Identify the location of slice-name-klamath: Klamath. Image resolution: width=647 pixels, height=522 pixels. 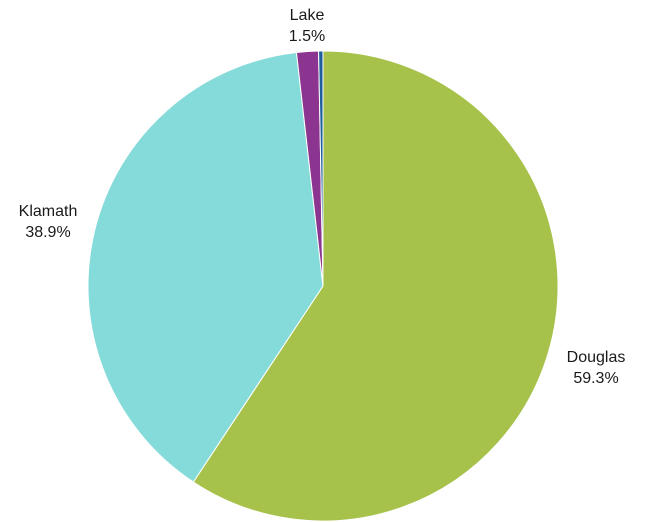
(48, 211).